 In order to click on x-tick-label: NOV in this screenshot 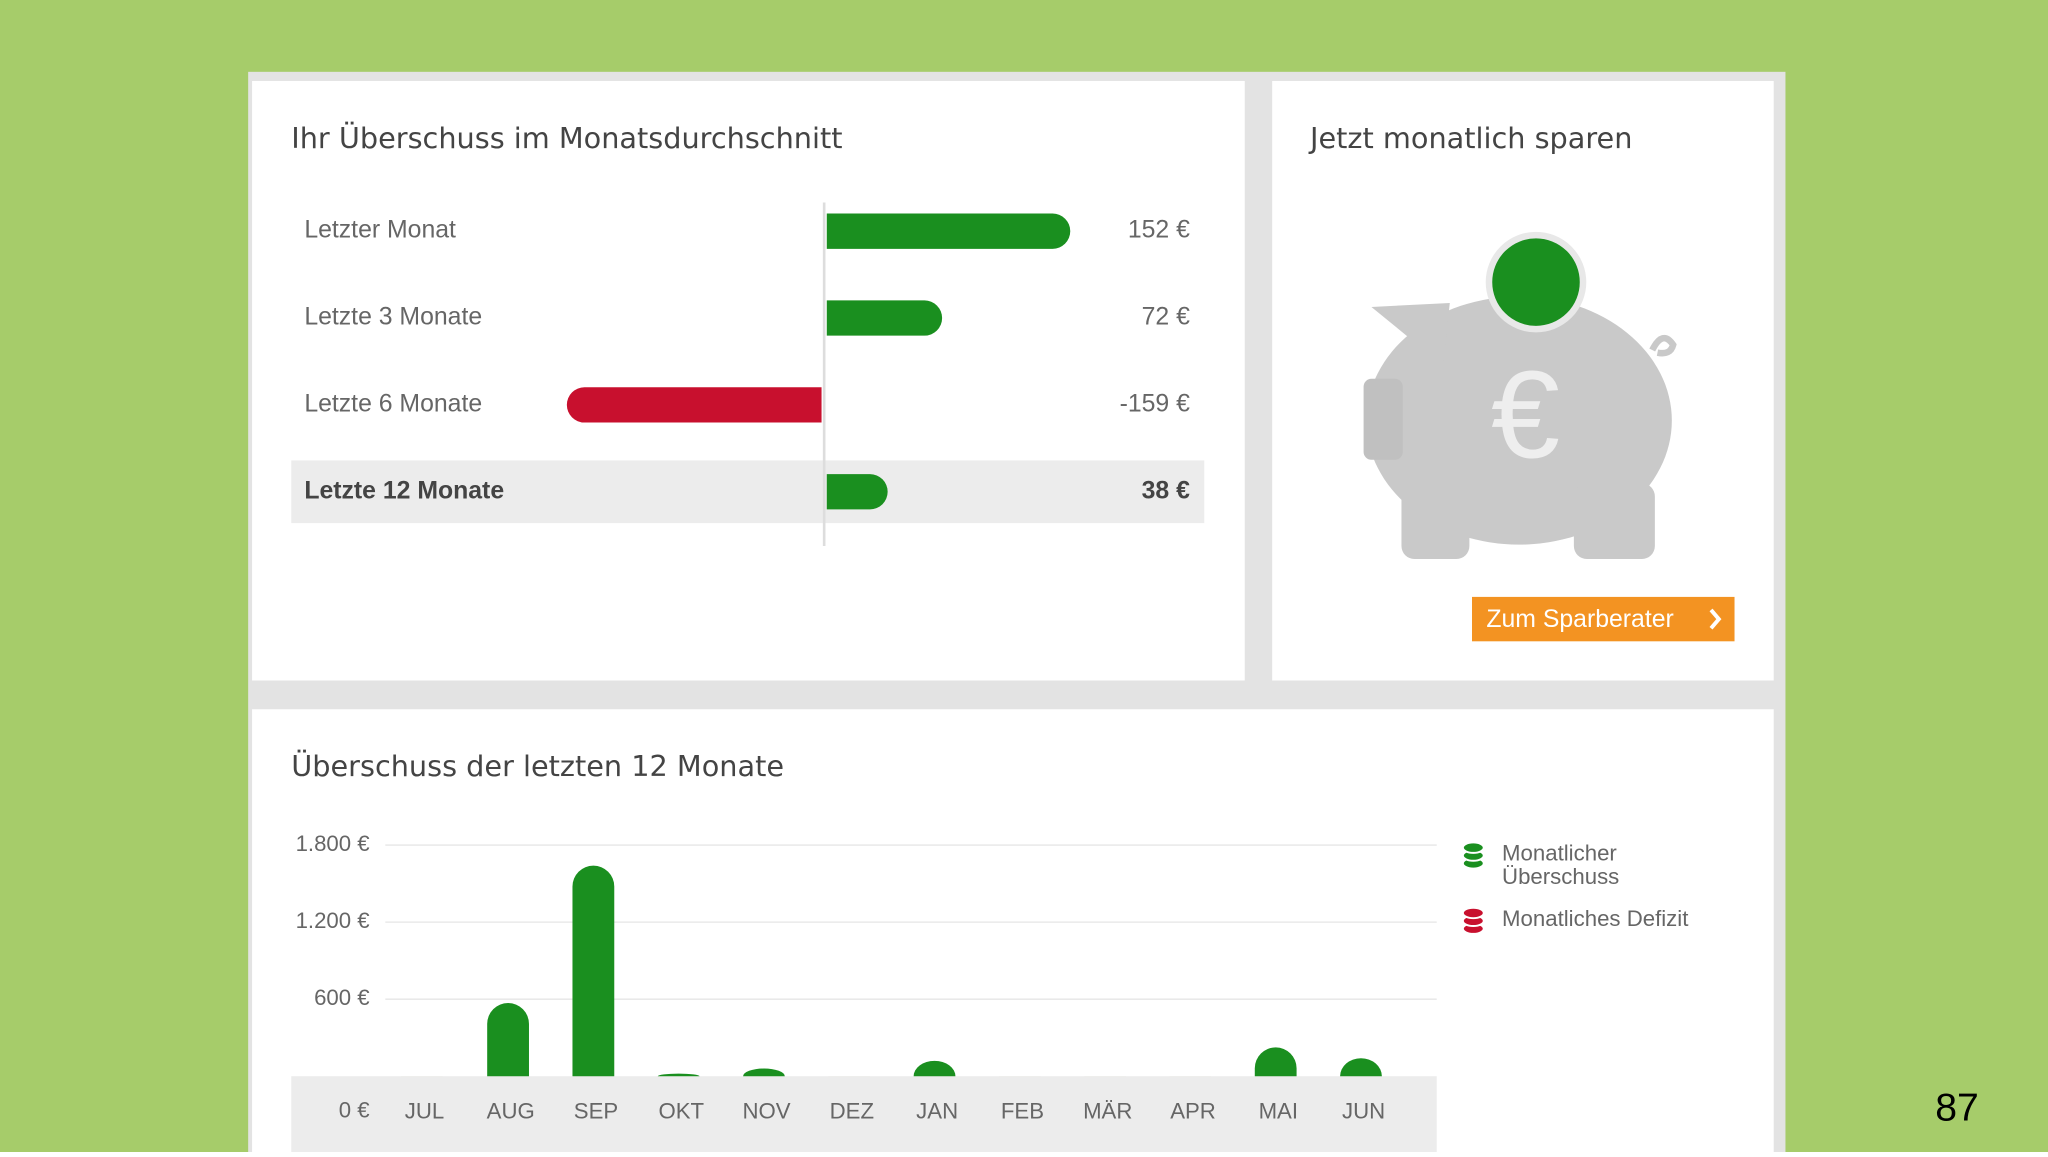, I will do `click(767, 1111)`.